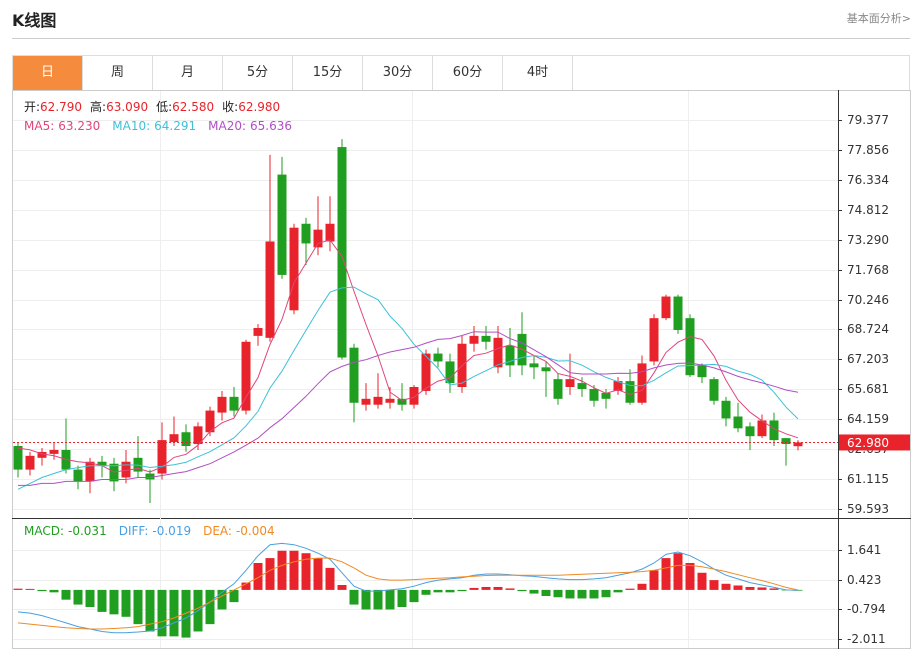 This screenshot has width=919, height=650. Describe the element at coordinates (217, 531) in the screenshot. I see `legend-name: DEA:` at that location.